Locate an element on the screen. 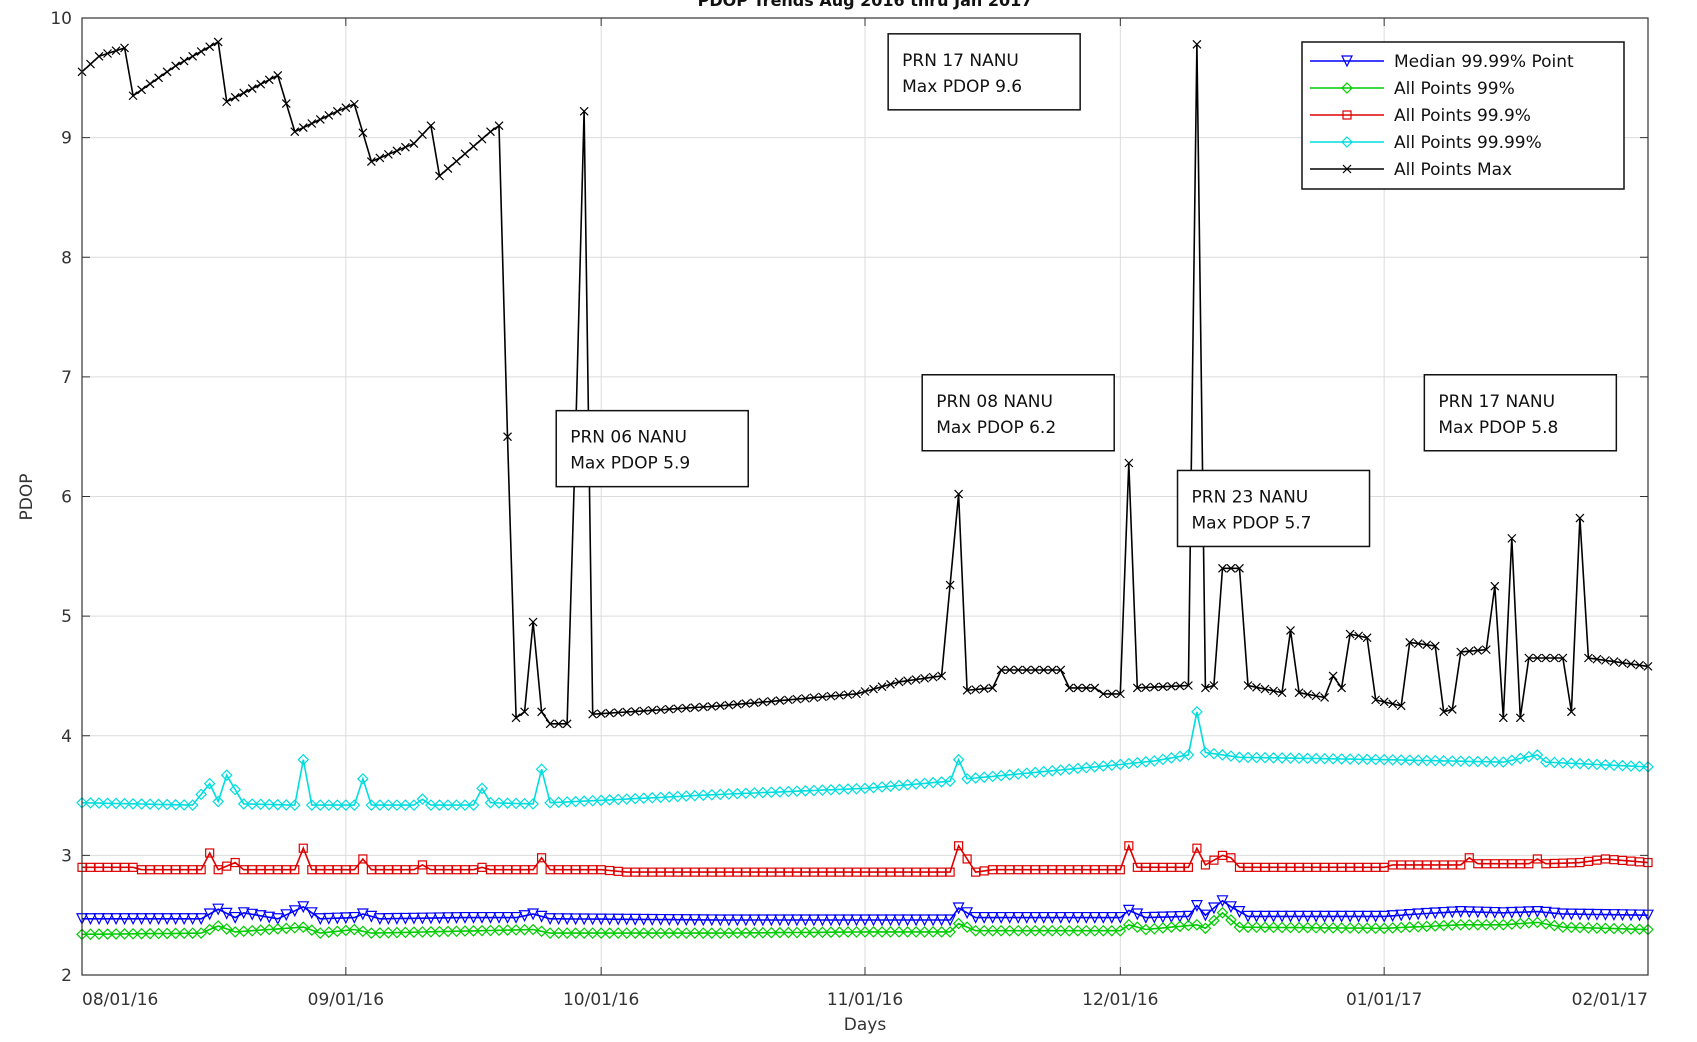  legend-marker is located at coordinates (1347, 169).